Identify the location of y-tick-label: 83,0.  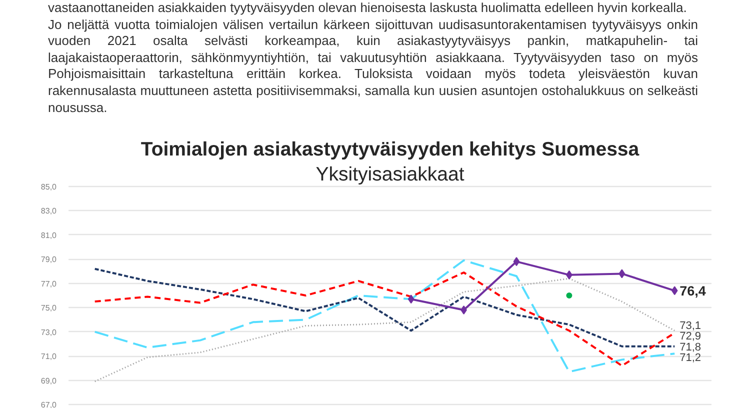
(49, 211).